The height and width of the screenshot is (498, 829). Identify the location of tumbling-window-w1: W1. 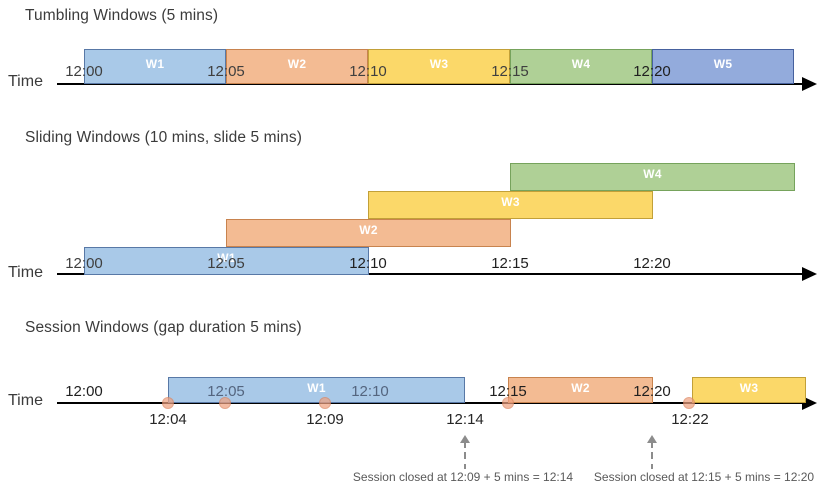
(155, 66).